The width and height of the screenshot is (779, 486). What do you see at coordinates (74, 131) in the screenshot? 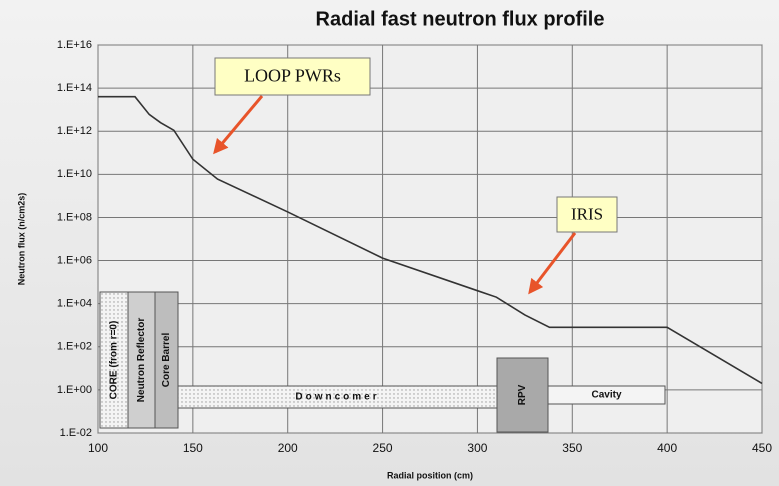
I see `y-tick-label: 1.E+12` at bounding box center [74, 131].